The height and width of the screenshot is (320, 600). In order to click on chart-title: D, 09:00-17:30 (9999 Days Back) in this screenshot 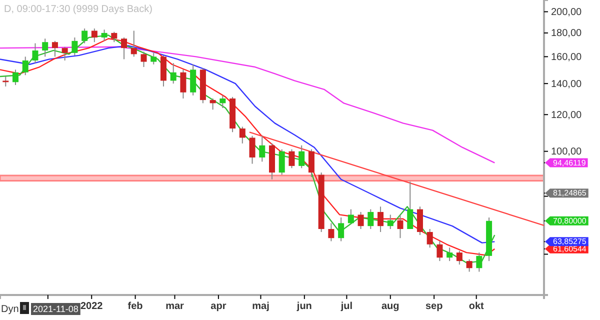, I will do `click(78, 9)`.